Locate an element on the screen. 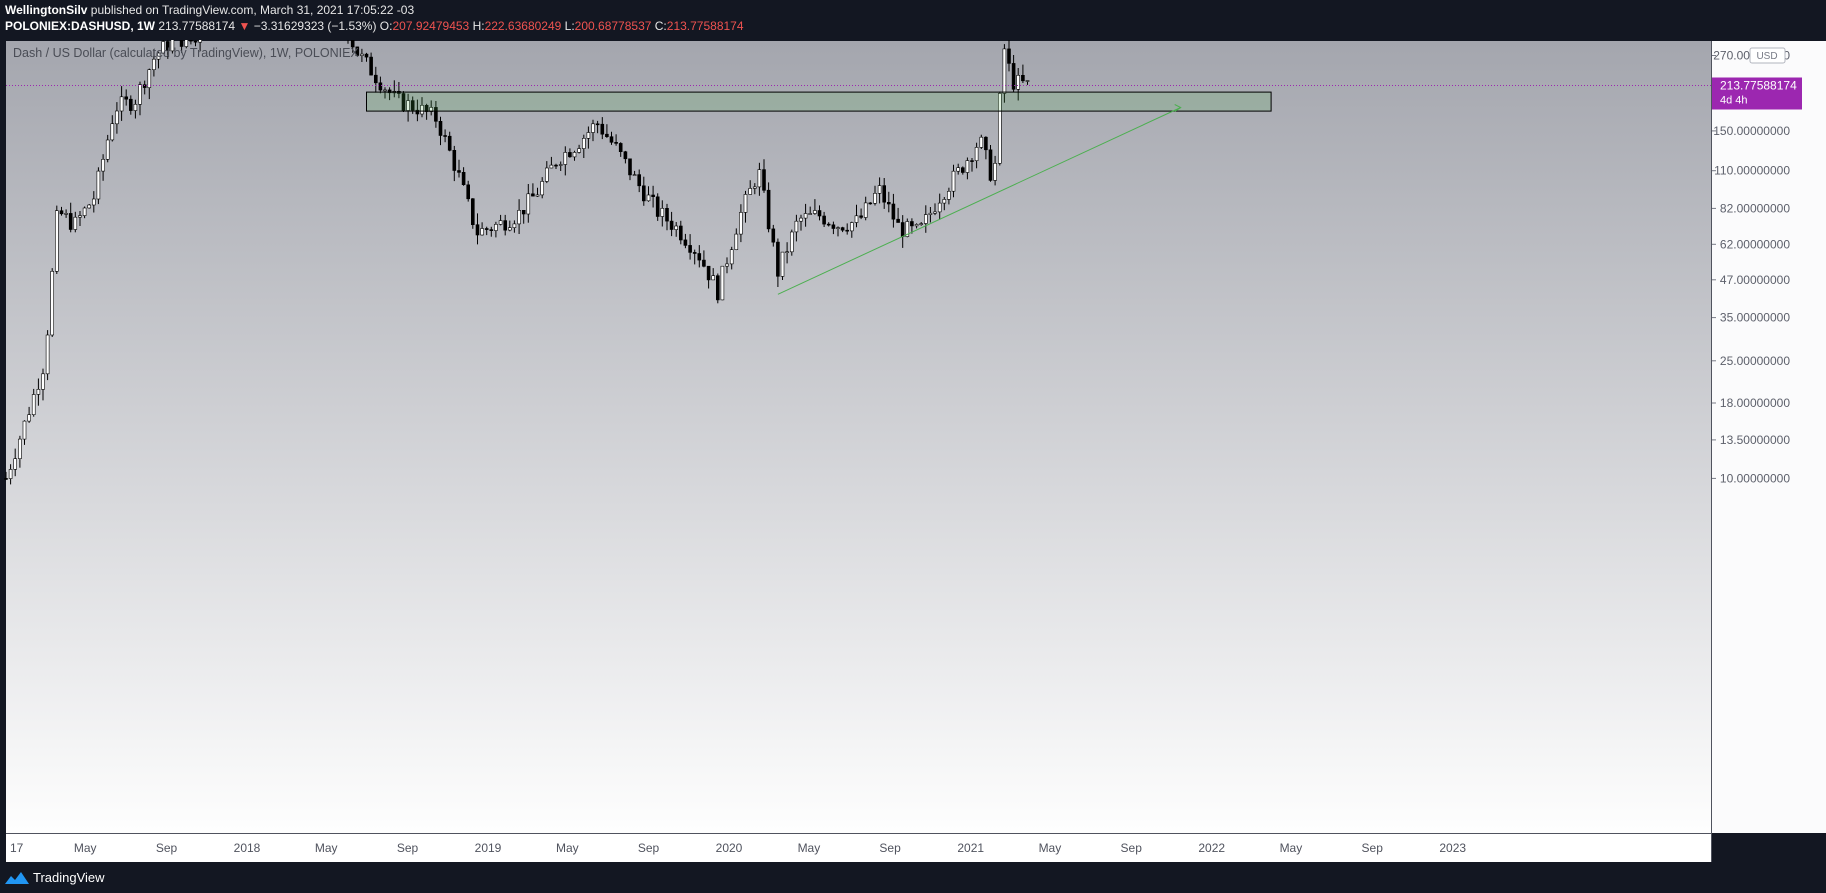  x-tick-label: 2022 is located at coordinates (1211, 848).